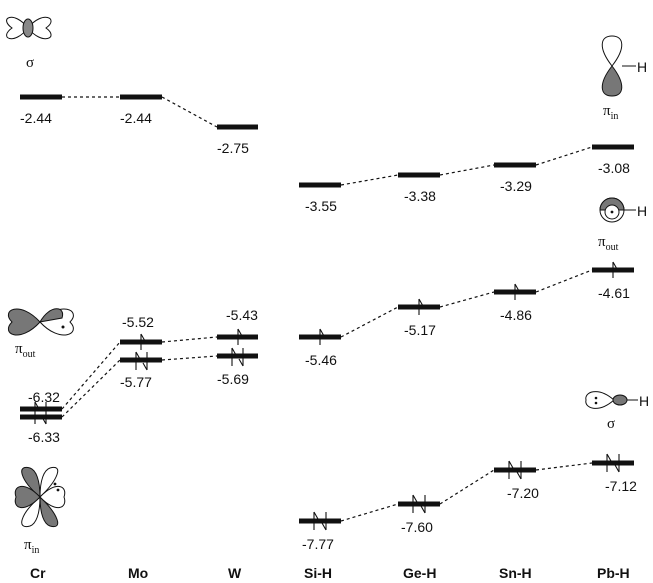 The height and width of the screenshot is (583, 653). Describe the element at coordinates (321, 206) in the screenshot. I see `sih-pin-value: -3.55` at that location.